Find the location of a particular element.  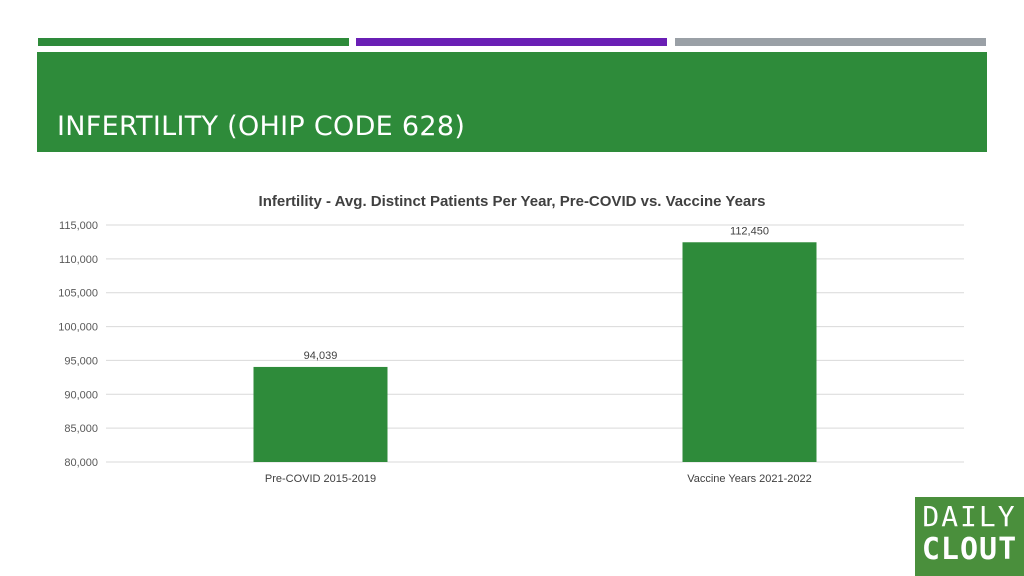

slide-title: INFERTILITY (OHIP CODE 628) is located at coordinates (261, 126).